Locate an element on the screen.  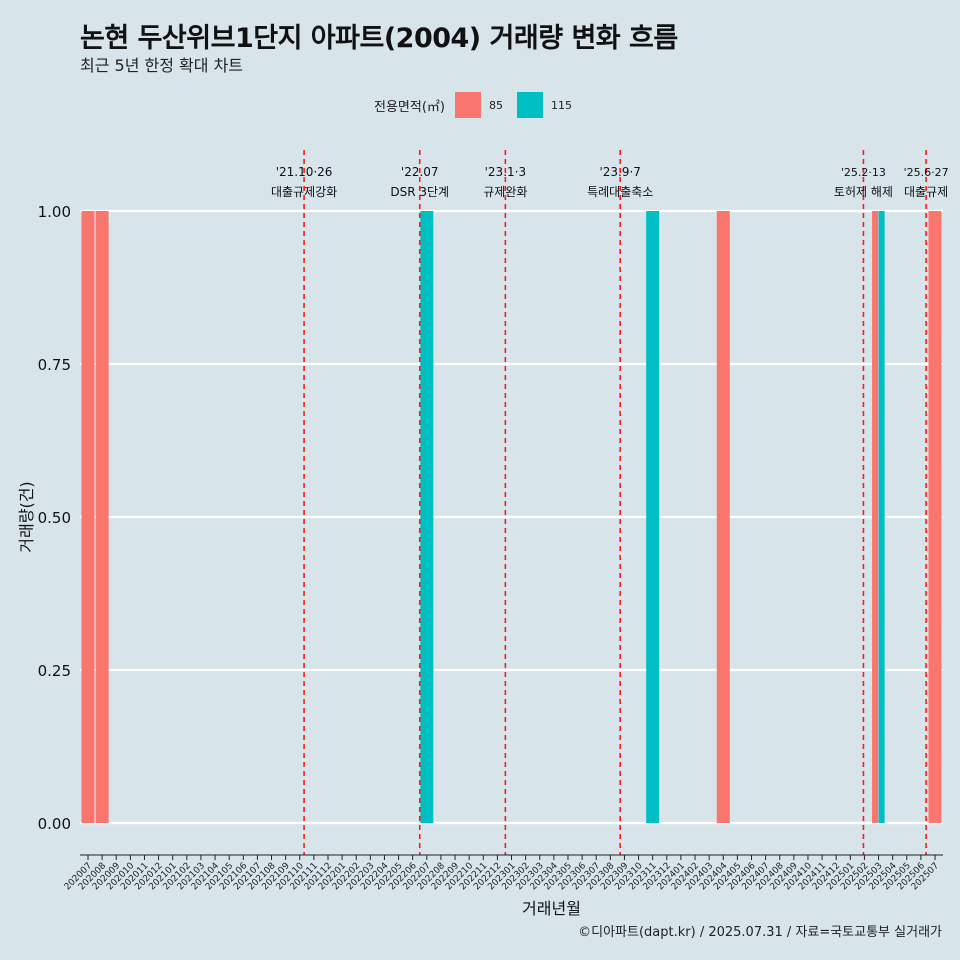
policy-event-label: 규제완화 is located at coordinates (505, 192).